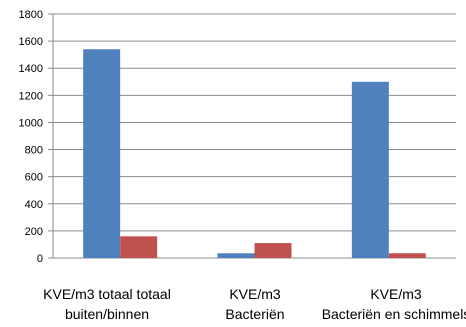 The width and height of the screenshot is (466, 327). Describe the element at coordinates (273, 250) in the screenshot. I see `bar-series2-cat2` at that location.